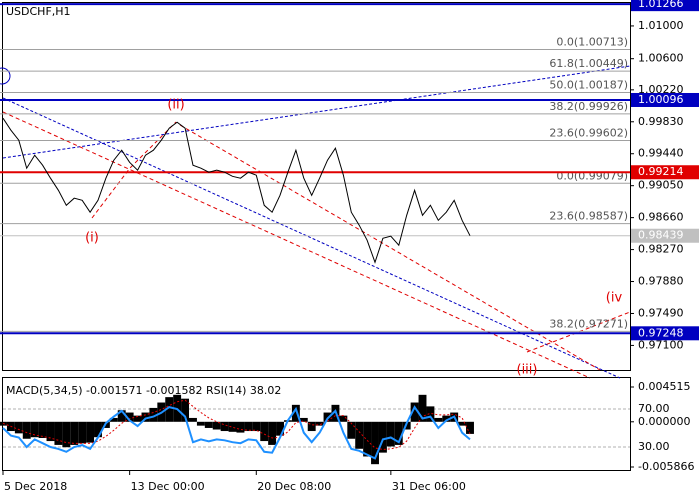 The width and height of the screenshot is (700, 500). What do you see at coordinates (294, 486) in the screenshot?
I see `x-tick-label: 20 Dec 08:00` at bounding box center [294, 486].